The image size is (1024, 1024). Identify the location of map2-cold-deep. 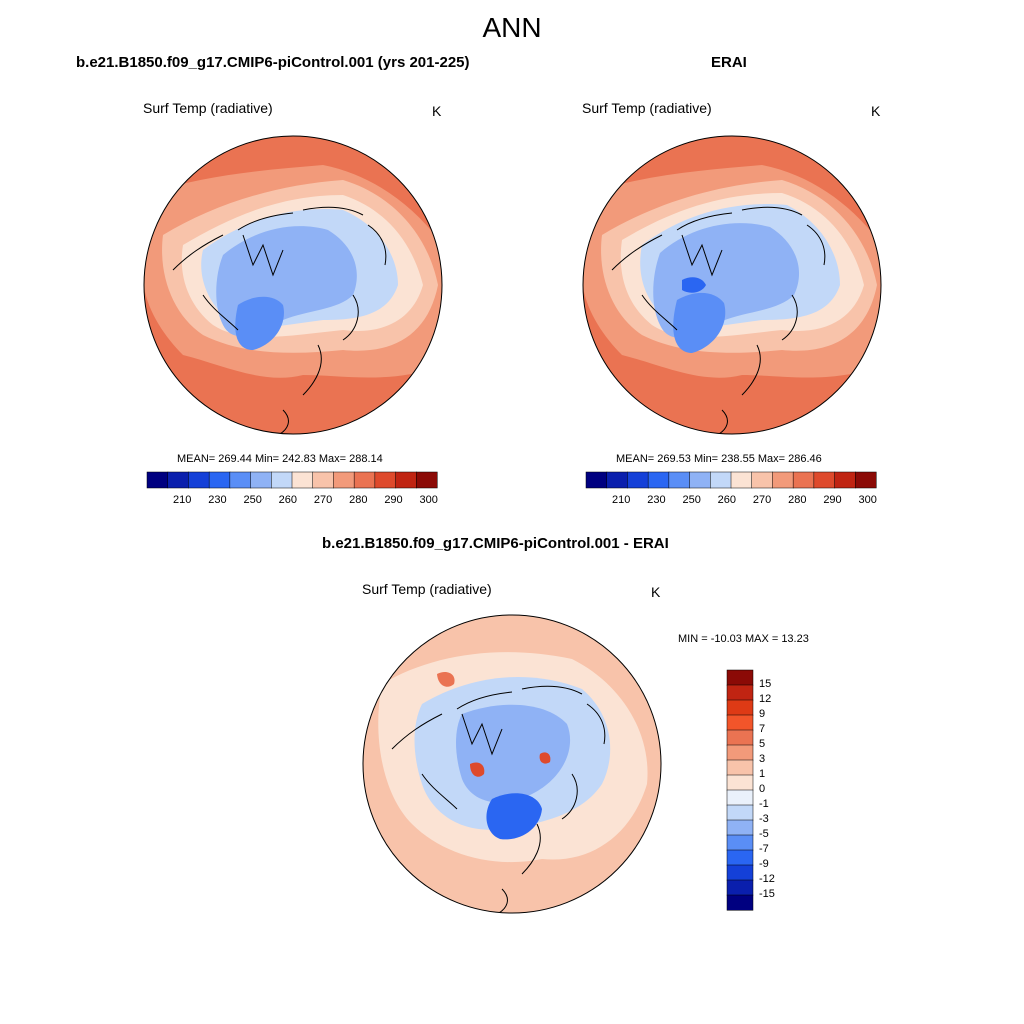
(694, 285).